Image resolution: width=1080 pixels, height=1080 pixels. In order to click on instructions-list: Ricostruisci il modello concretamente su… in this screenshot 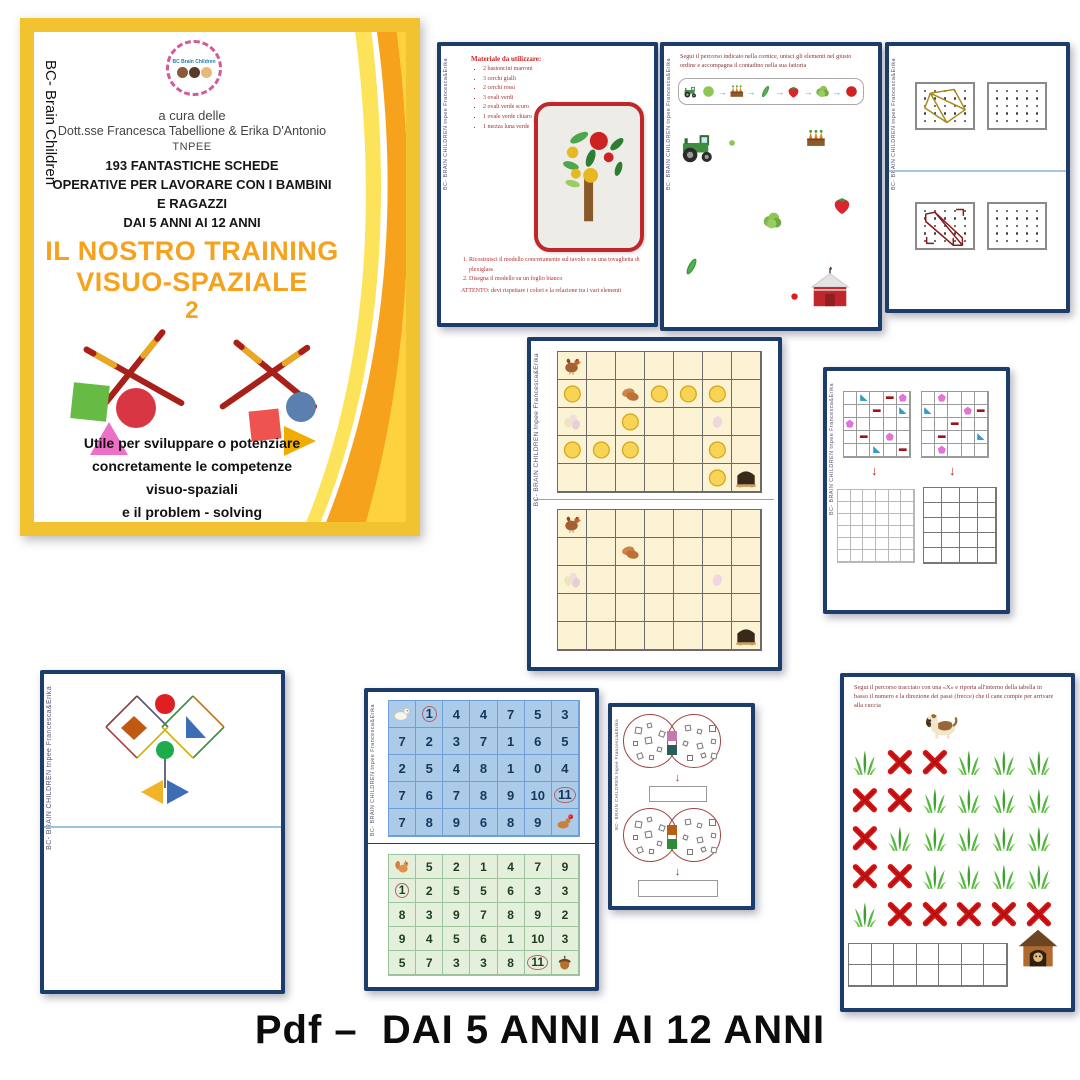, I will do `click(556, 270)`.